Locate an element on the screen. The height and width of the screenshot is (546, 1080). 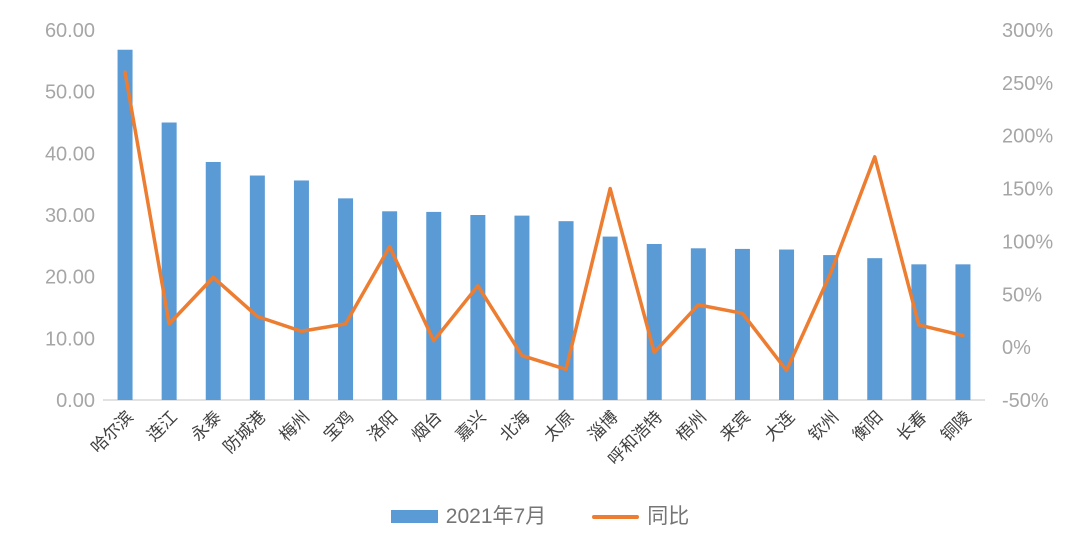
bar-嘉兴 is located at coordinates (478, 307).